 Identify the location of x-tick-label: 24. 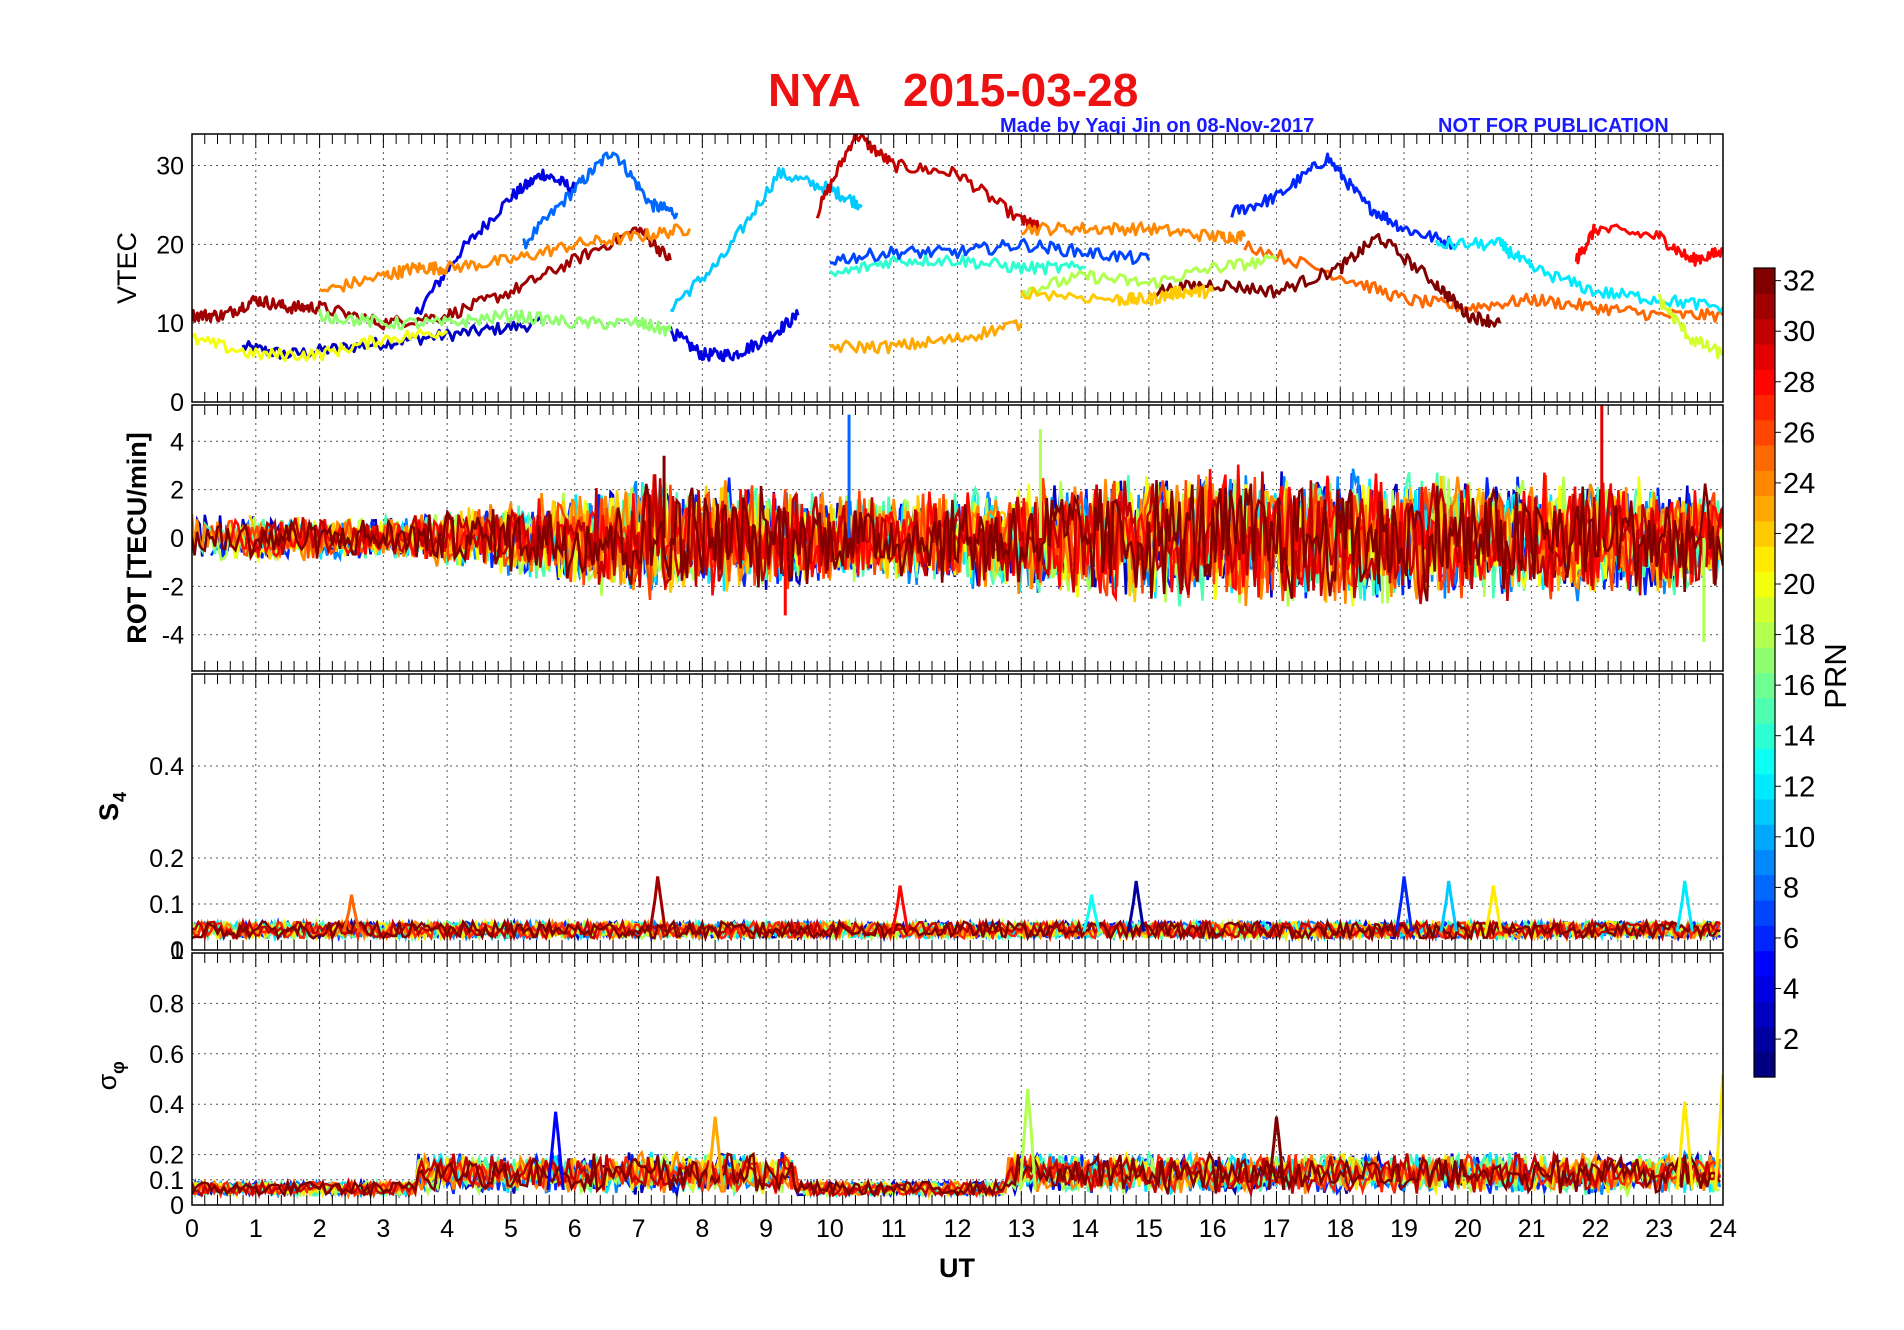
(1723, 1229).